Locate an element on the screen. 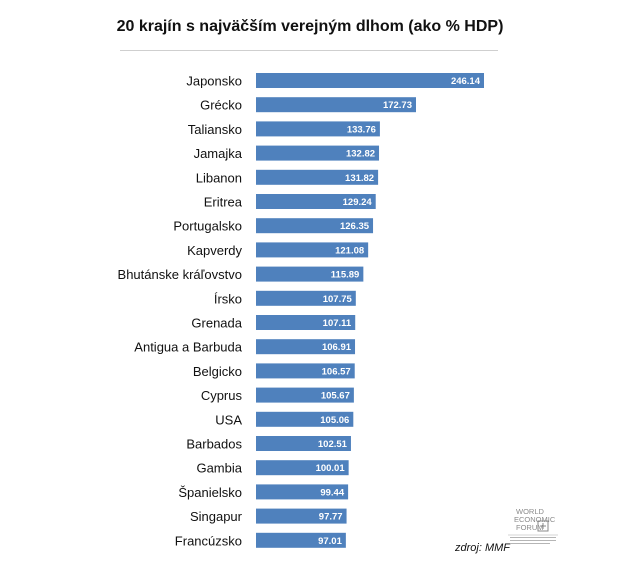  category-label: Gambia is located at coordinates (219, 468).